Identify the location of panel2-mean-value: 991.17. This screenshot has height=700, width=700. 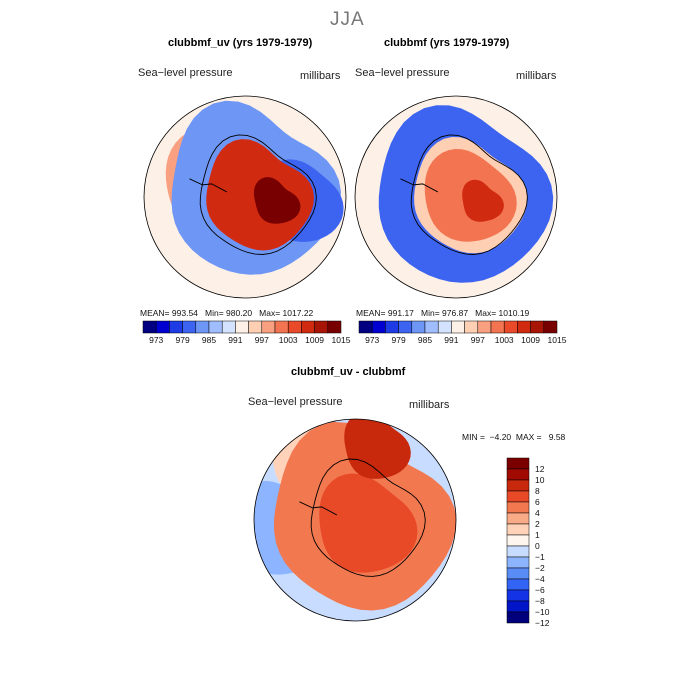
(400, 313).